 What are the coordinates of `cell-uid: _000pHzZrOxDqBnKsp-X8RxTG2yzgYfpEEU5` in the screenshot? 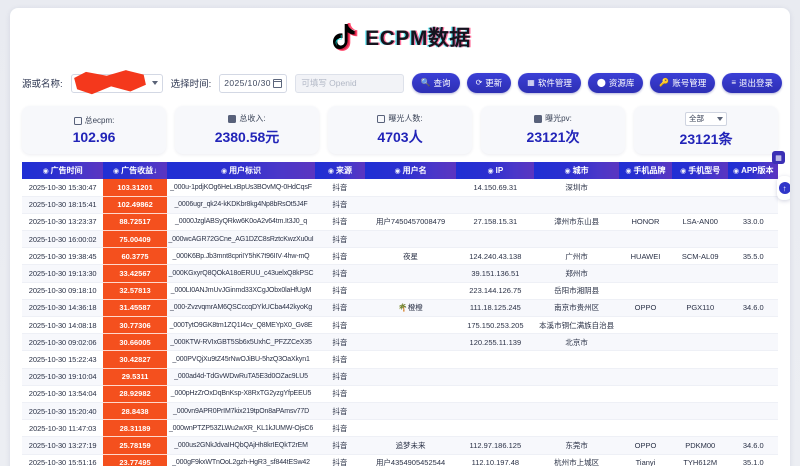 It's located at (241, 394).